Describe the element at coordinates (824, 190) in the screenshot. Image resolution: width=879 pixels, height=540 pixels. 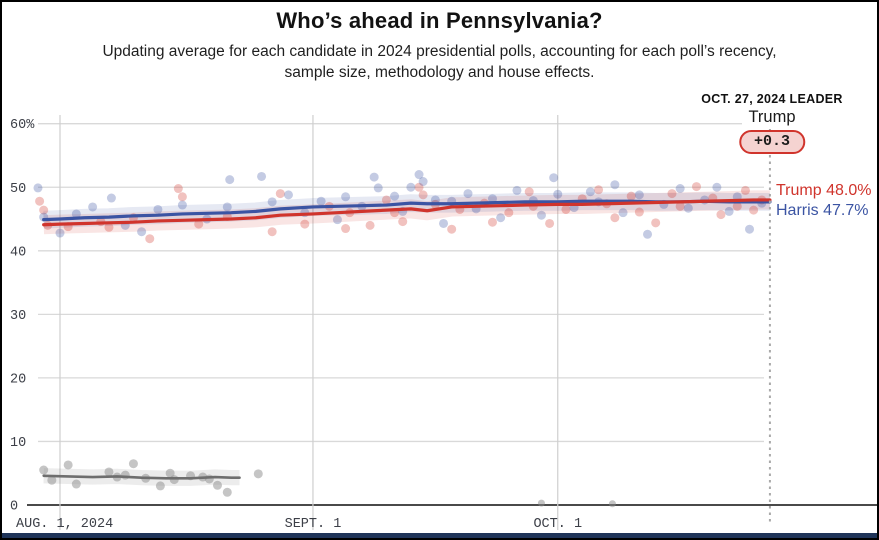
I see `trump-series-label: Trump 48.0%` at that location.